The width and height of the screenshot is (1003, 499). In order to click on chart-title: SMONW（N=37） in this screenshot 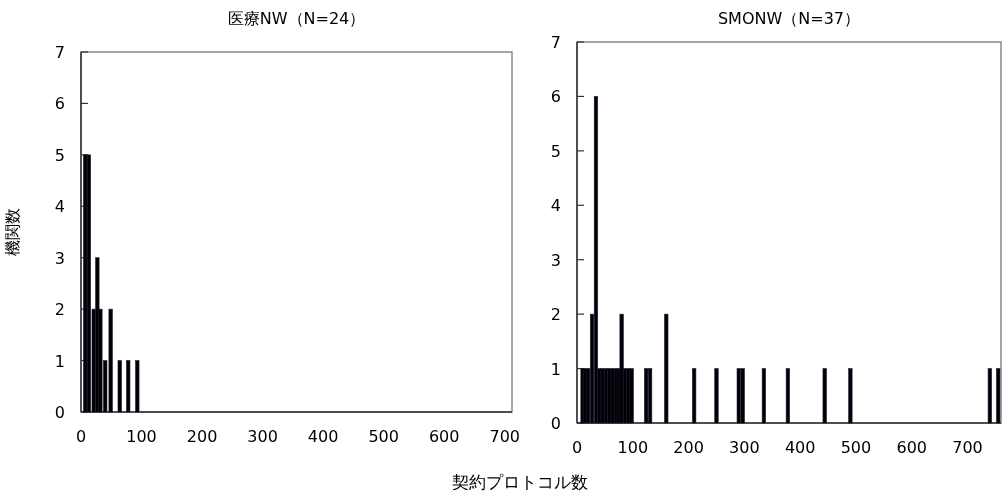, I will do `click(789, 18)`.